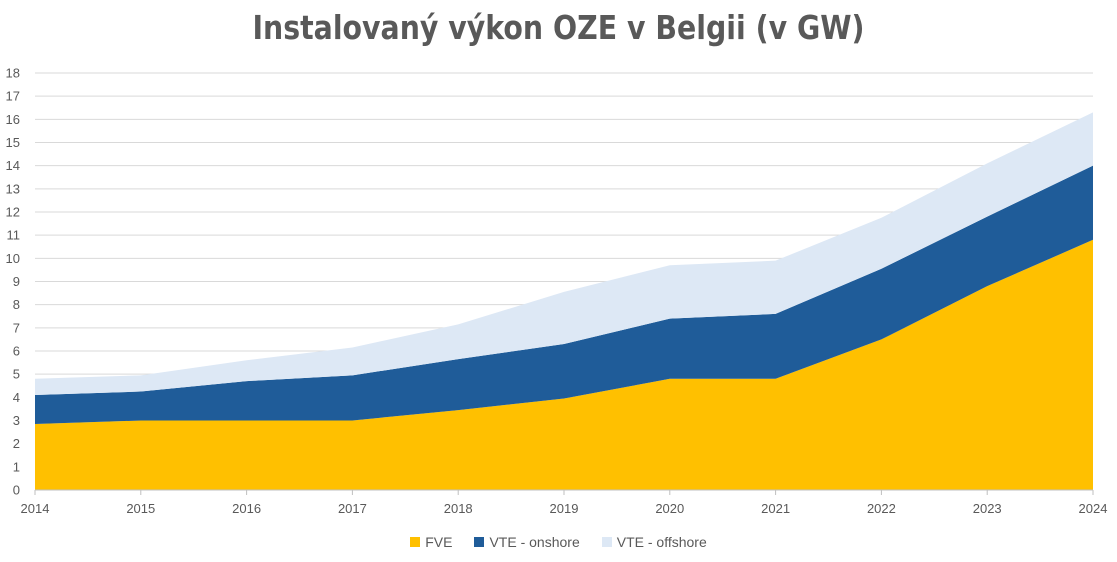 This screenshot has width=1117, height=562. What do you see at coordinates (16, 490) in the screenshot?
I see `y-tick-label-0: 0` at bounding box center [16, 490].